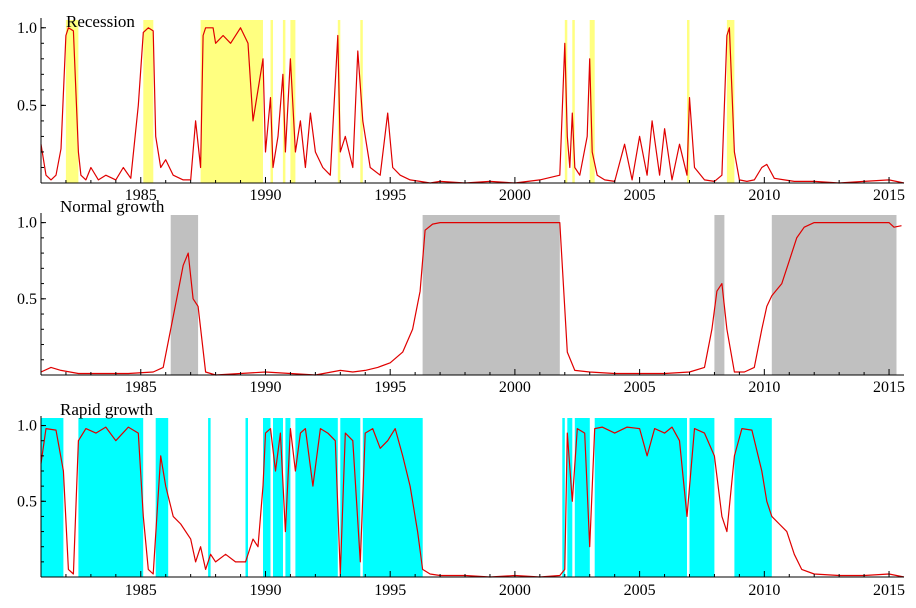 This screenshot has height=608, width=916. I want to click on panel-title-normal-growth: Normal growth, so click(112, 206).